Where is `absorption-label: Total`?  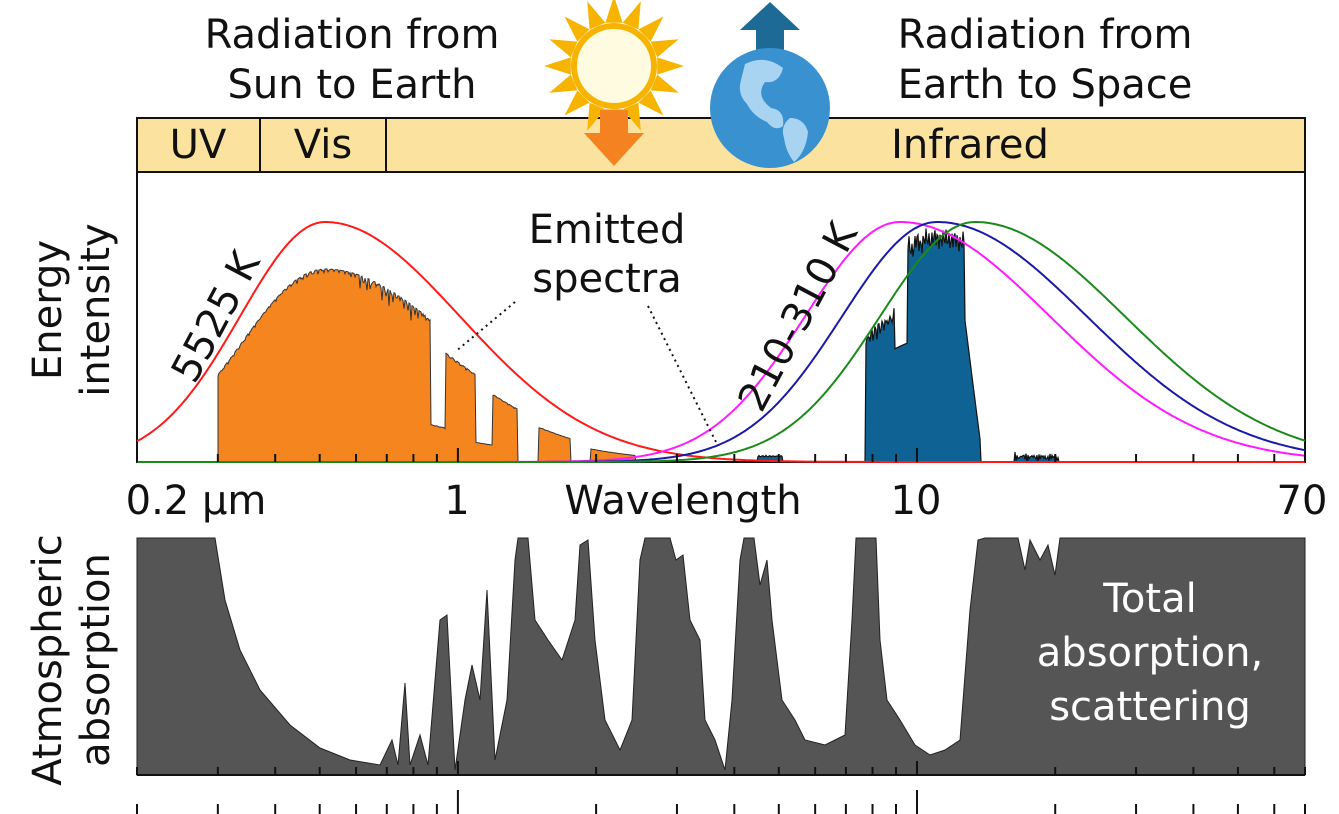 absorption-label: Total is located at coordinates (1149, 599).